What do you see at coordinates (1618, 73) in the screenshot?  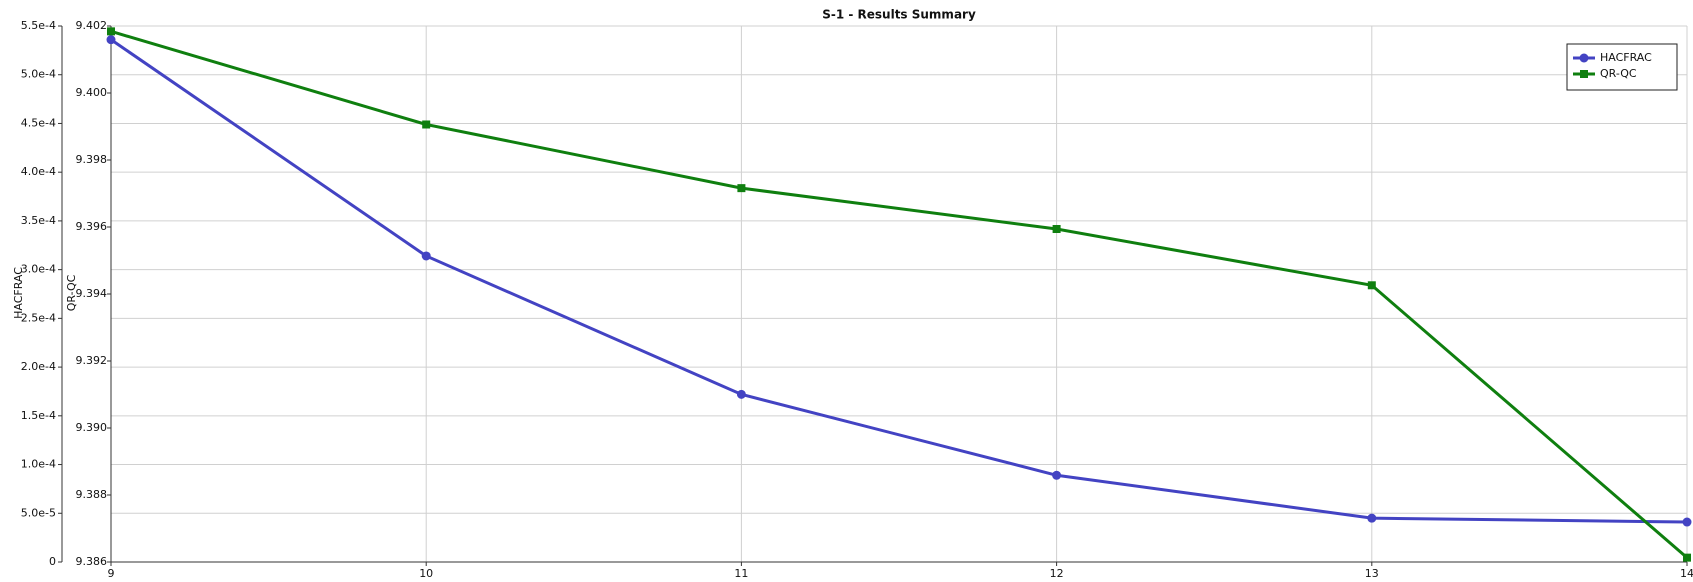 I see `legend-label: QR-QC` at bounding box center [1618, 73].